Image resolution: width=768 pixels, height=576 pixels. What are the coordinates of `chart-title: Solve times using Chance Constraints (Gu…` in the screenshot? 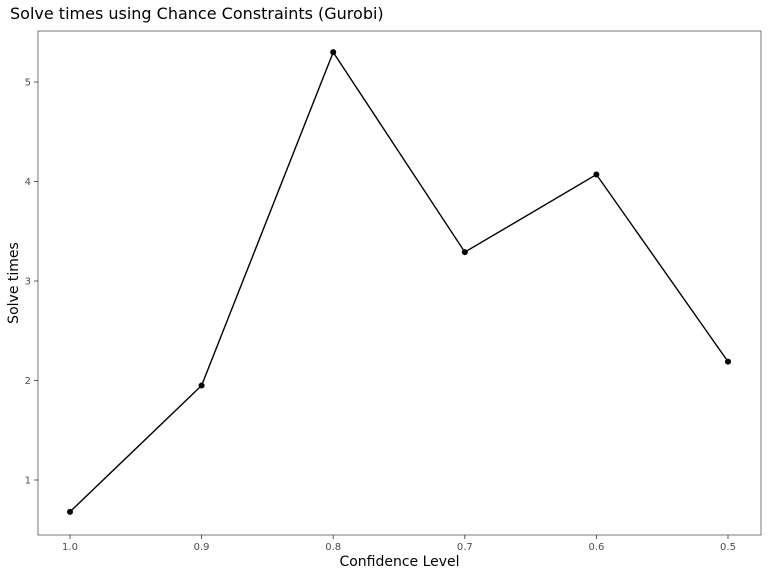 It's located at (197, 13).